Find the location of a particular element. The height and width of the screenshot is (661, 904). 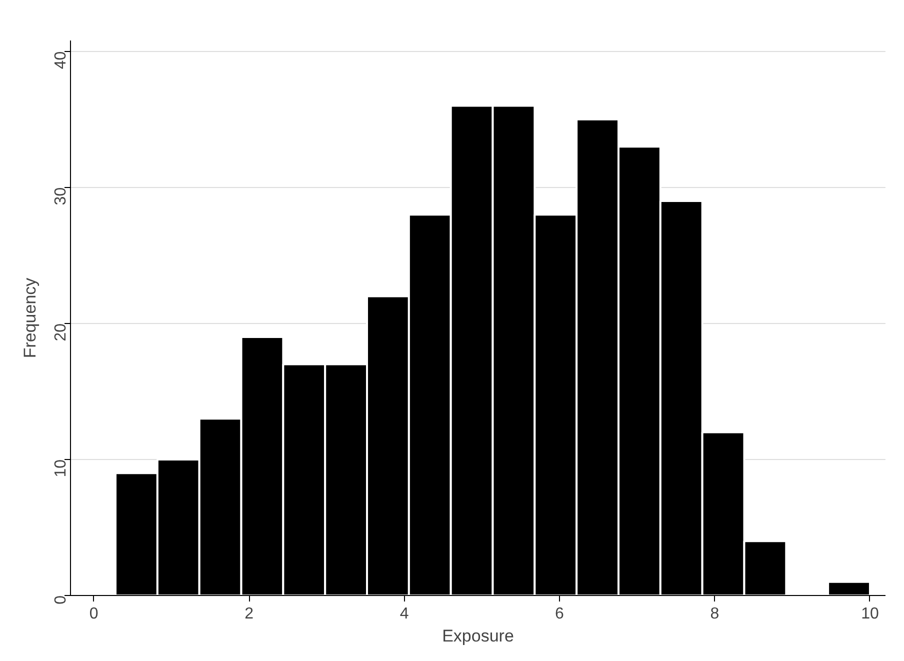

x-axis-title: Exposure is located at coordinates (478, 636).